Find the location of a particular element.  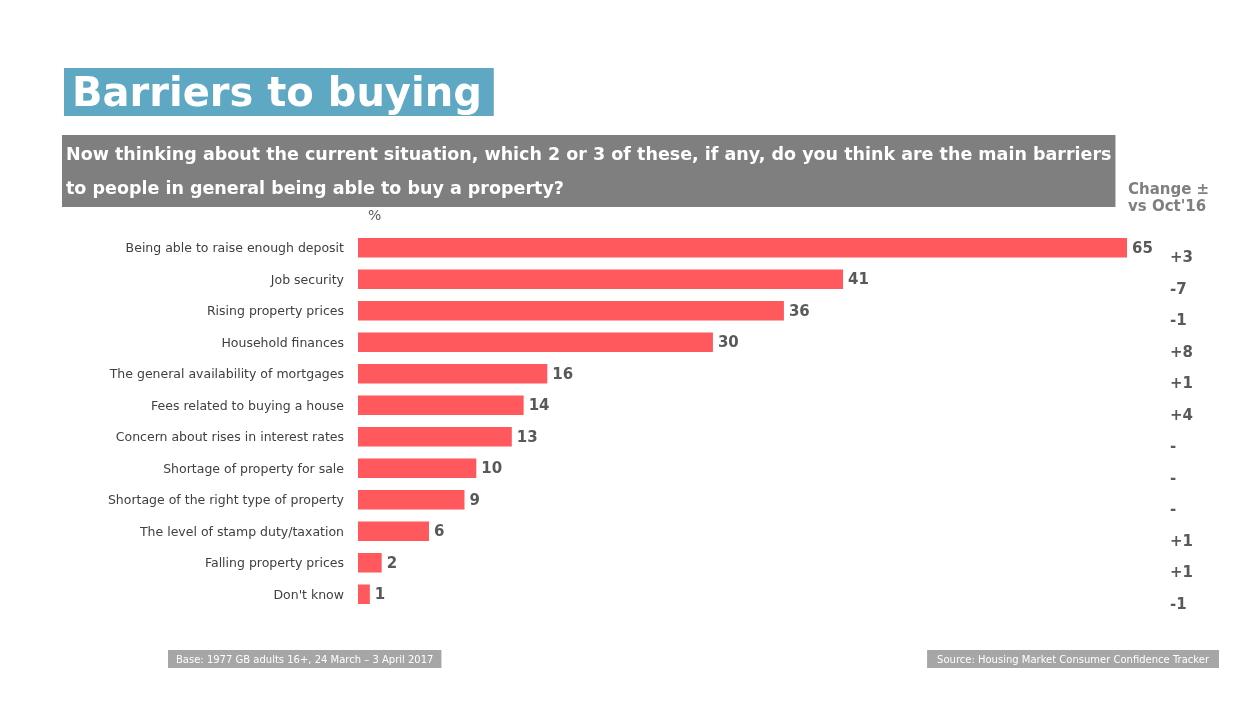

data-label: 41 is located at coordinates (858, 279).